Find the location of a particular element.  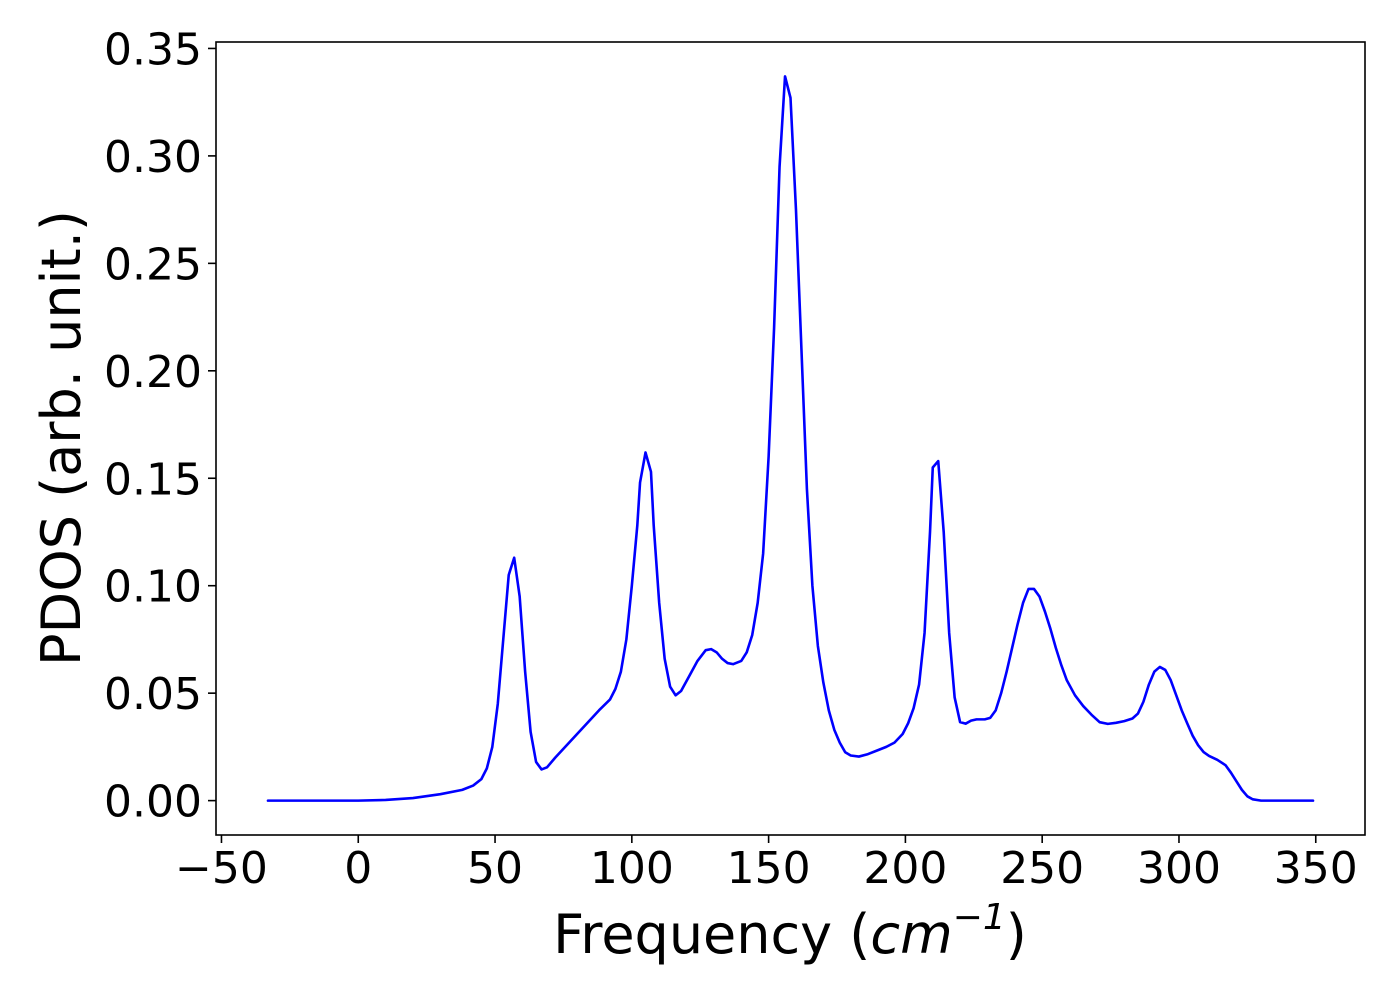

x-axis-label-prefix: Frequency ( is located at coordinates (711, 934).